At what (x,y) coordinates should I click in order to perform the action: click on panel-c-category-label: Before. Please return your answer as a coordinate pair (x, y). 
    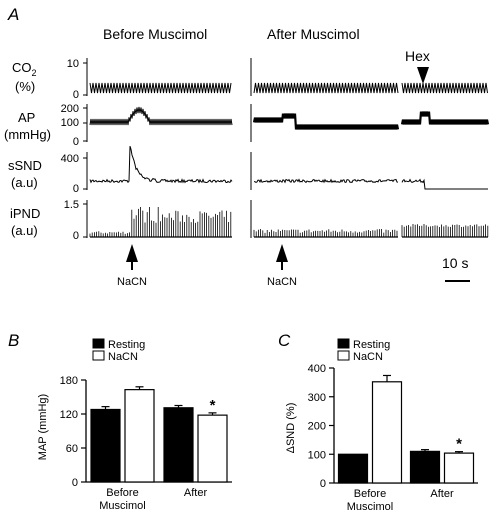
    Looking at the image, I should click on (370, 494).